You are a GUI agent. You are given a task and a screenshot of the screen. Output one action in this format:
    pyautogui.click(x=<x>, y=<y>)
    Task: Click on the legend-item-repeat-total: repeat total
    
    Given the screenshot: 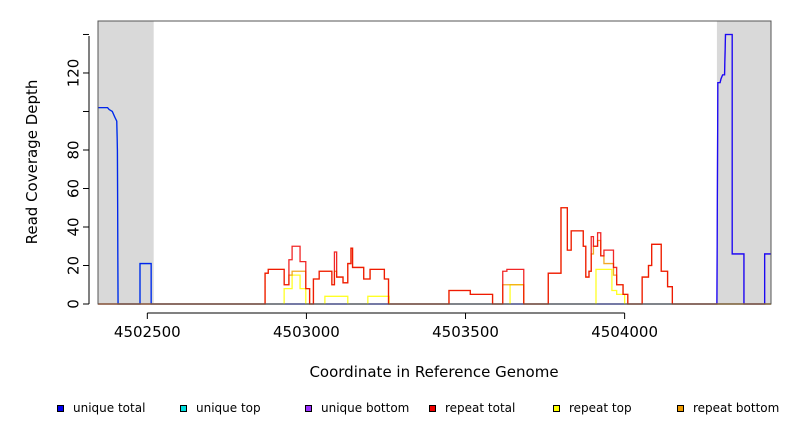 What is the action you would take?
    pyautogui.click(x=472, y=408)
    